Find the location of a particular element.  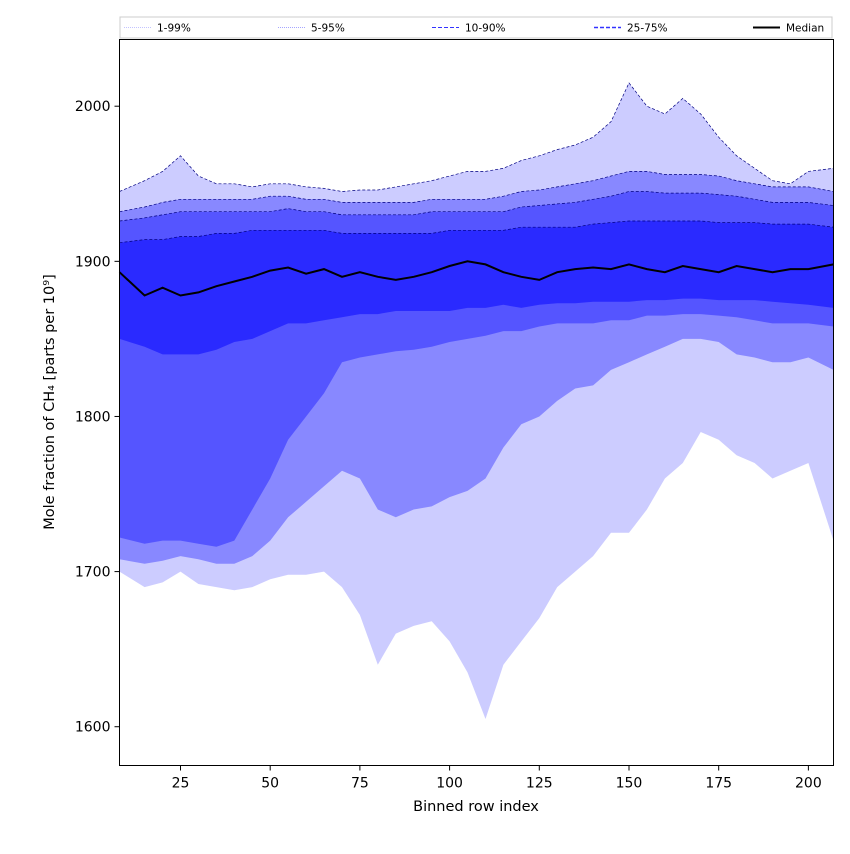

y-tick-label: 1600 is located at coordinates (93, 728).